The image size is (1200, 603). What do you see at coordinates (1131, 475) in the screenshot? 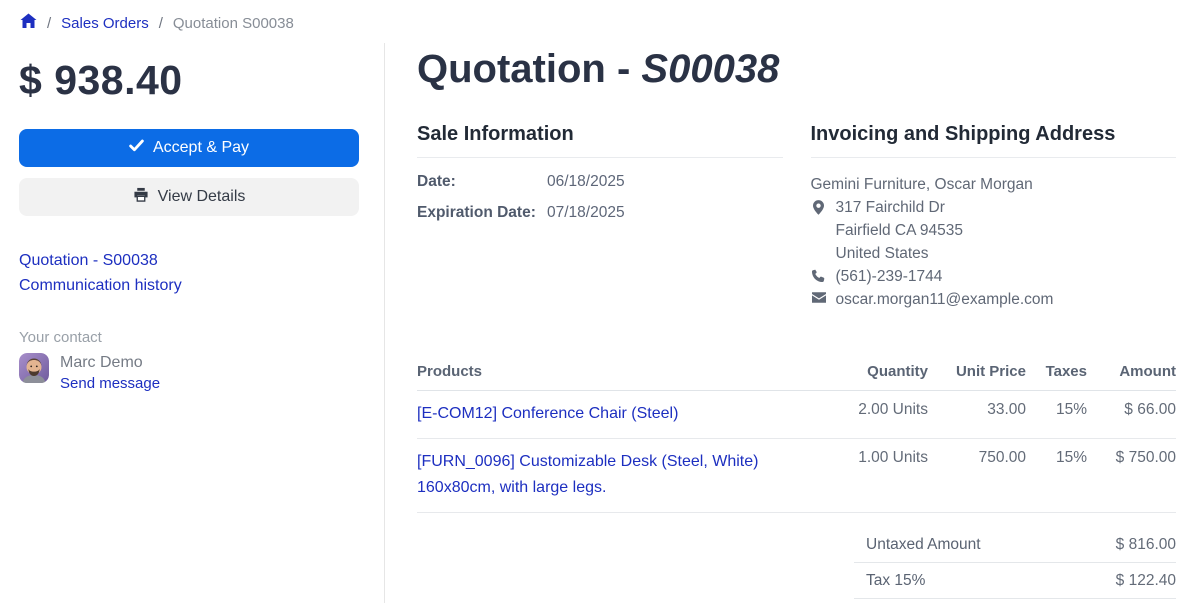
I see `product-amount: $ 750.00` at bounding box center [1131, 475].